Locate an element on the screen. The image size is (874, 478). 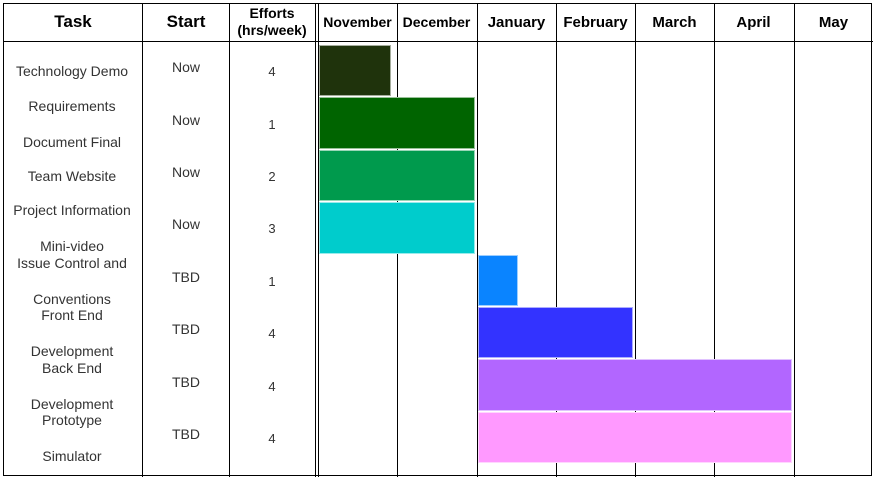
task-name: Technology Demo is located at coordinates (72, 71).